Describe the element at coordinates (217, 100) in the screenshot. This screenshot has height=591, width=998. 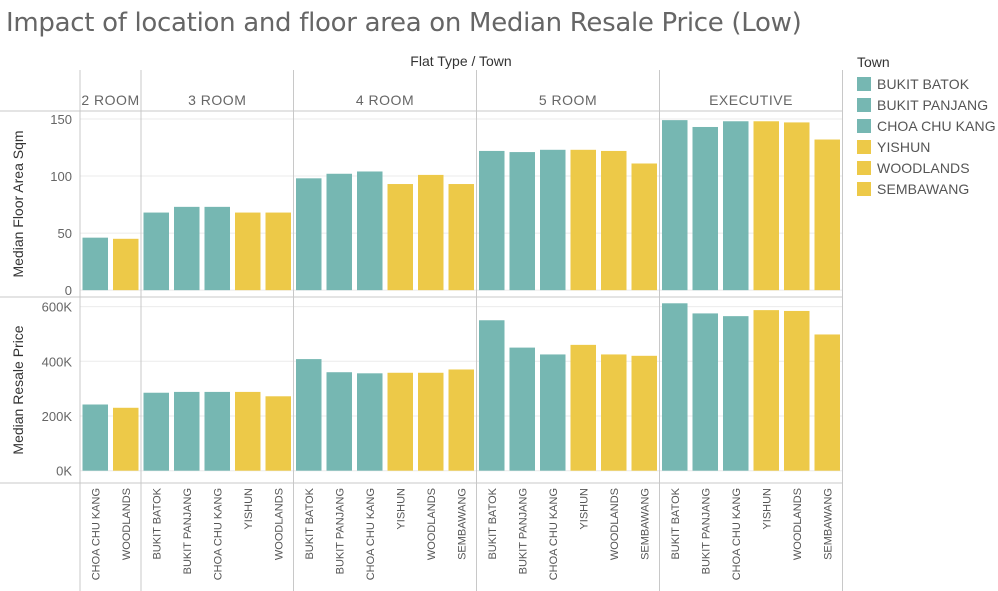
I see `group-label: 3 ROOM` at that location.